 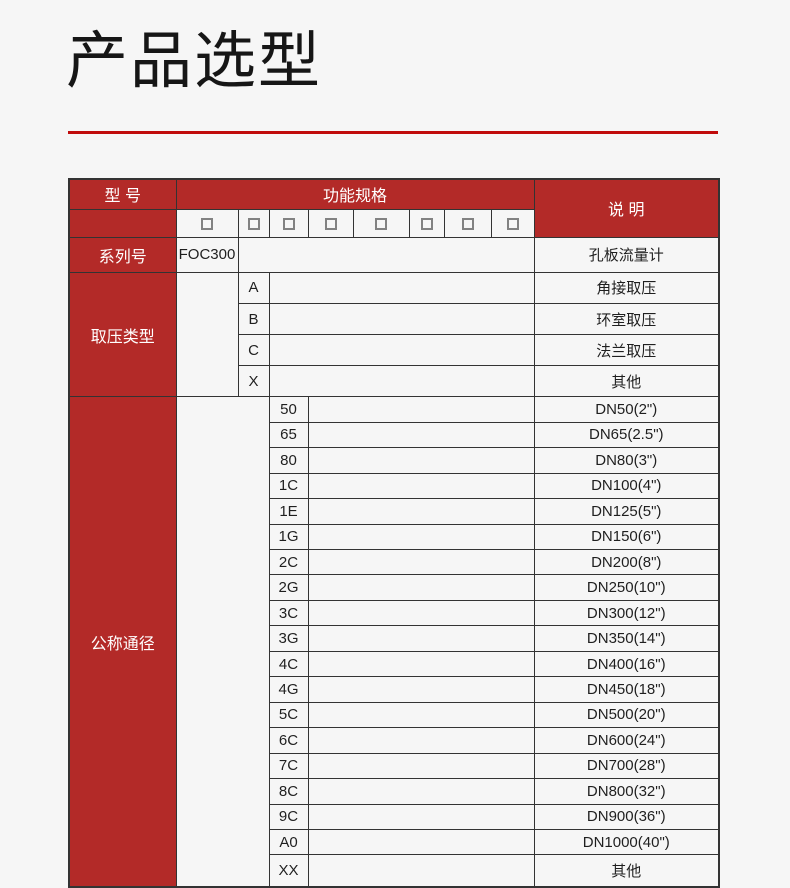 I want to click on diameter-row: 9C DN900(36"), so click(x=394, y=817).